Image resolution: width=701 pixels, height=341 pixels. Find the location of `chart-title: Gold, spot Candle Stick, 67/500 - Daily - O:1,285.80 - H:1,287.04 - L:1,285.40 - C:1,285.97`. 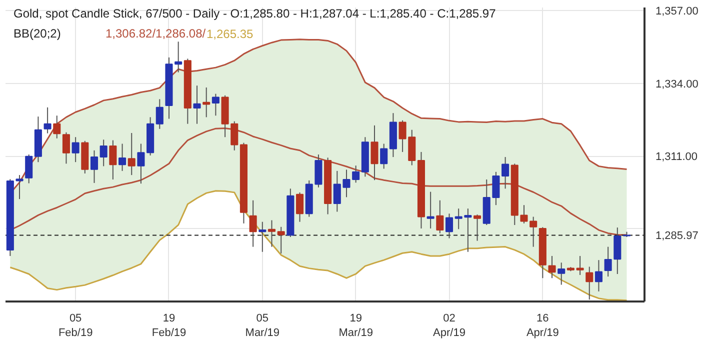

chart-title: Gold, spot Candle Stick, 67/500 - Daily - O:1,285.80 - H:1,287.04 - L:1,285.40 - C:1,285.97 is located at coordinates (255, 13).